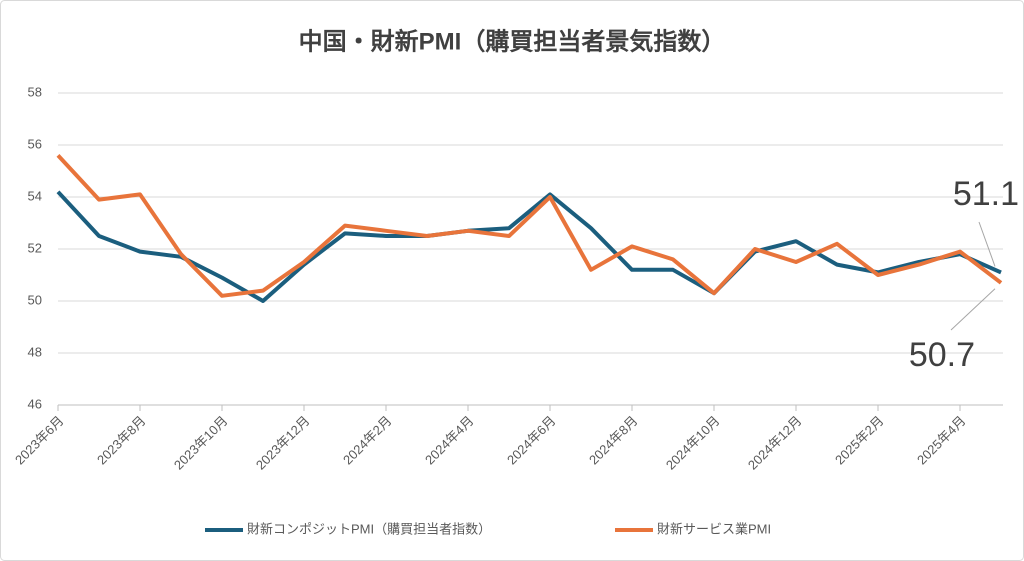 The height and width of the screenshot is (561, 1024). Describe the element at coordinates (35, 247) in the screenshot. I see `y-tick-label: 52` at that location.